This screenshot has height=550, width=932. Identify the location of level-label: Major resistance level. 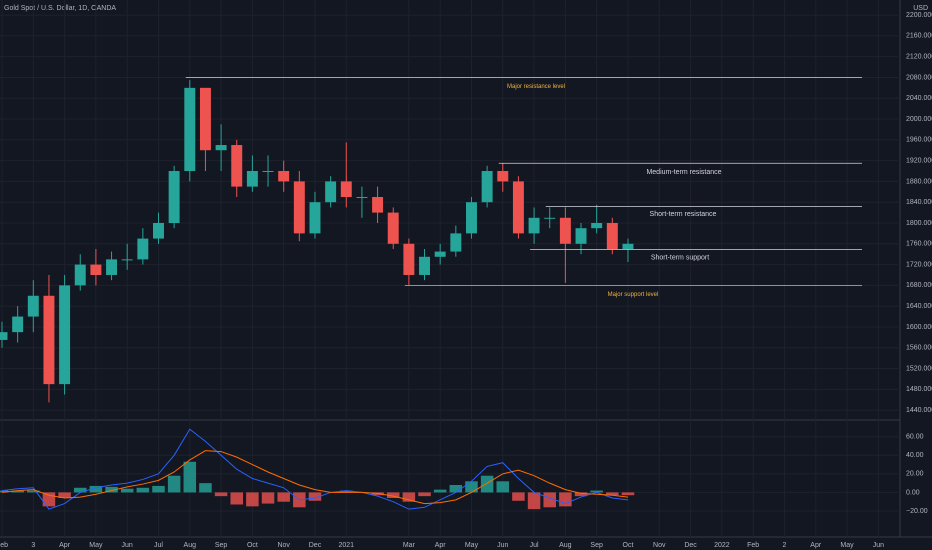
(536, 87).